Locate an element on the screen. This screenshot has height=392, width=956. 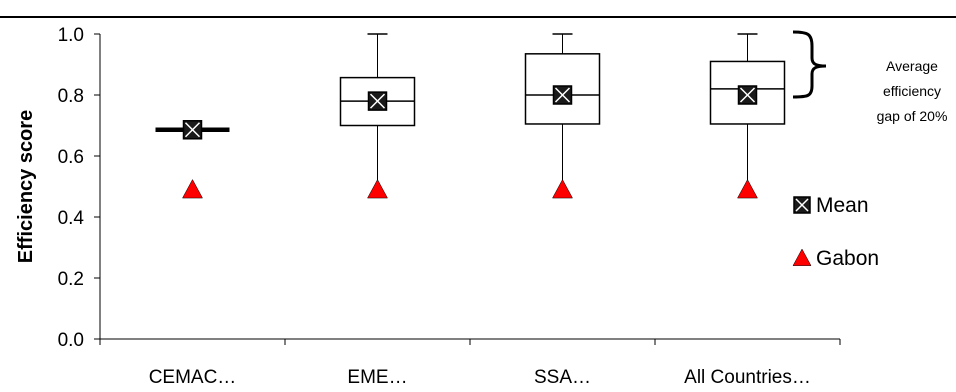
annotation-text: efficiency is located at coordinates (912, 91).